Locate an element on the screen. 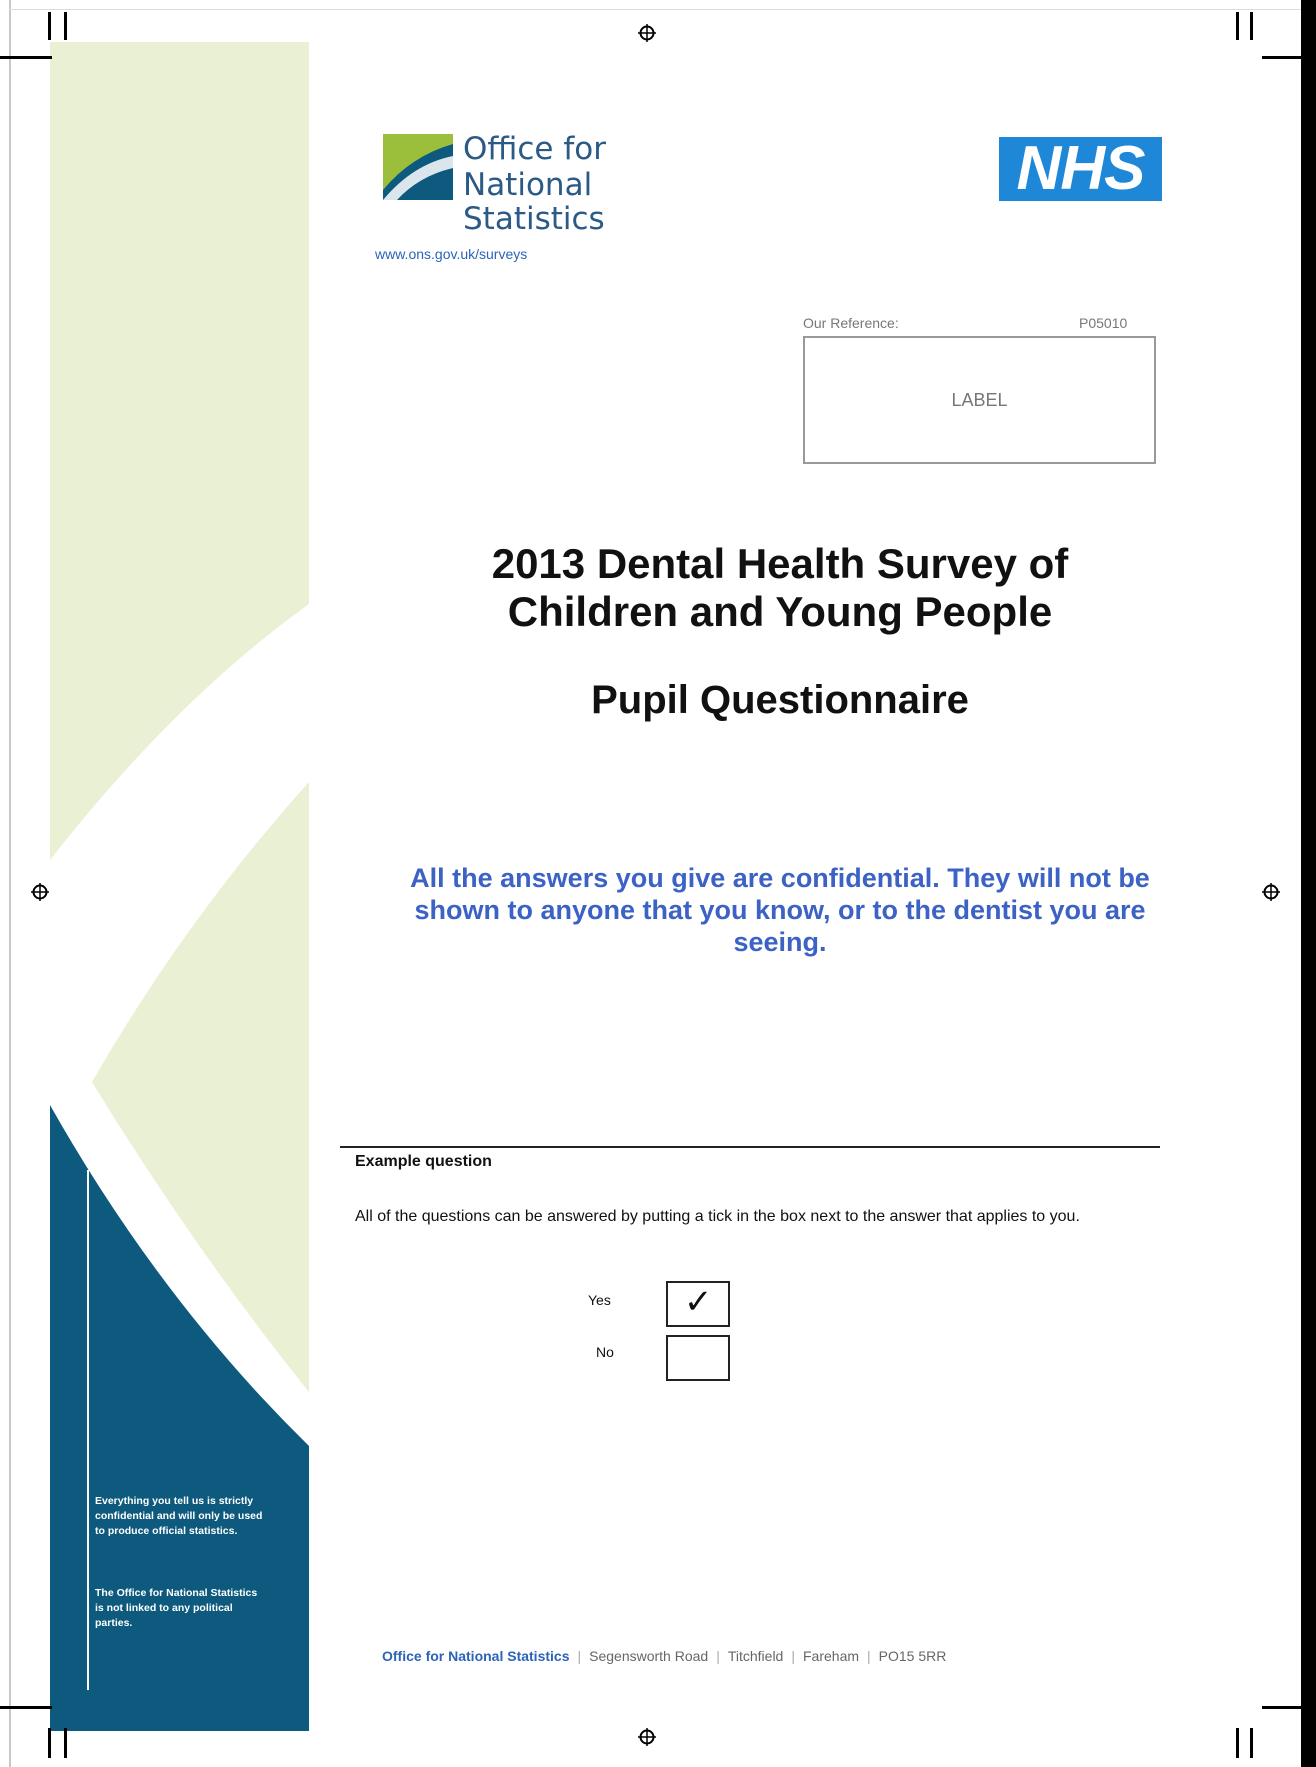 This screenshot has height=1767, width=1316. section-divider is located at coordinates (750, 1147).